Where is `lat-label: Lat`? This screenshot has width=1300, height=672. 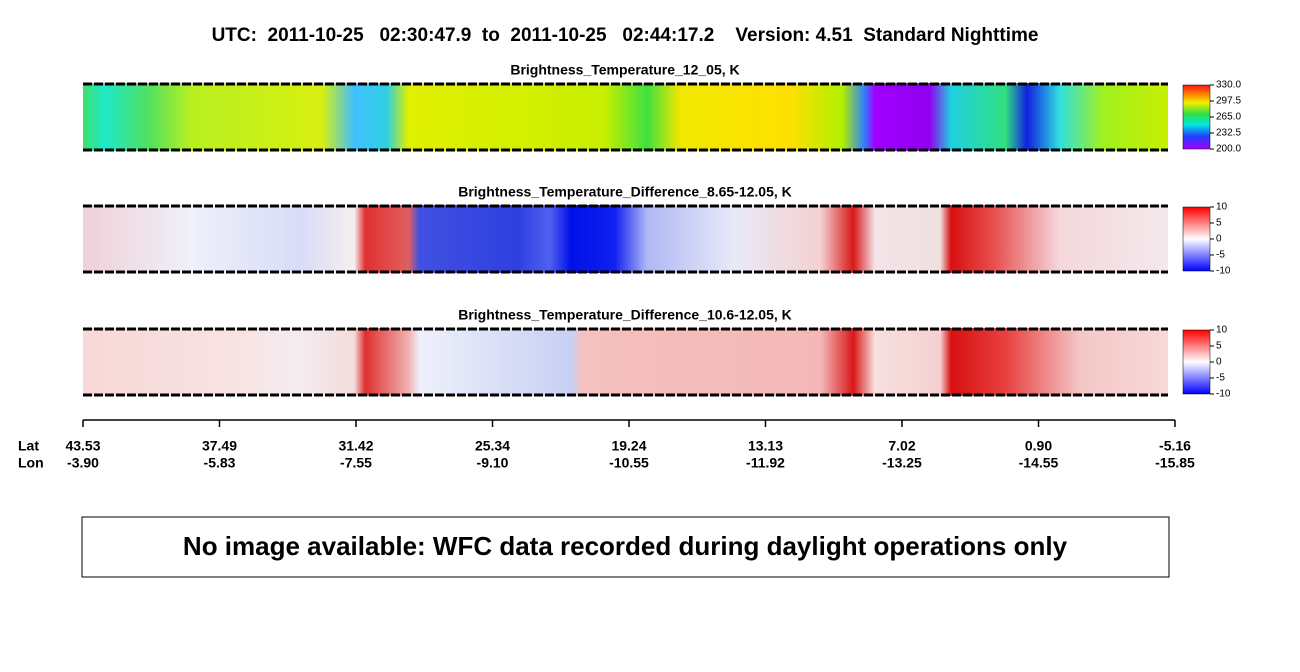
lat-label: Lat is located at coordinates (28, 446).